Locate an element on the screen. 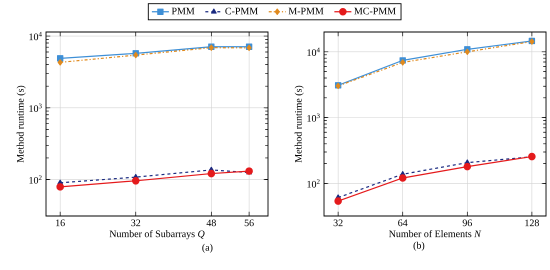  x-tick-label: 96 is located at coordinates (467, 223).